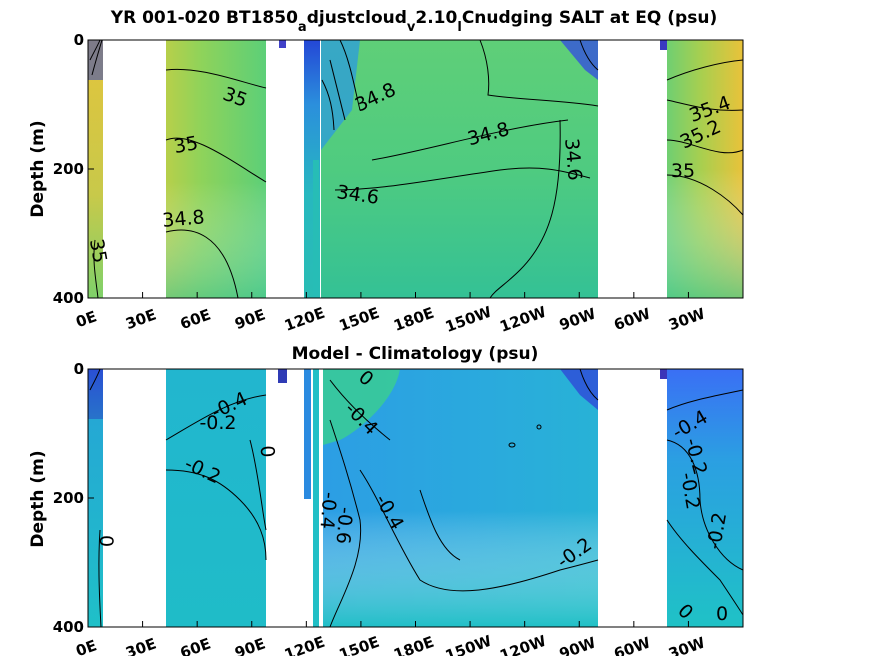  Describe the element at coordinates (38, 498) in the screenshot. I see `bottom-ylabel: Depth (m)` at that location.